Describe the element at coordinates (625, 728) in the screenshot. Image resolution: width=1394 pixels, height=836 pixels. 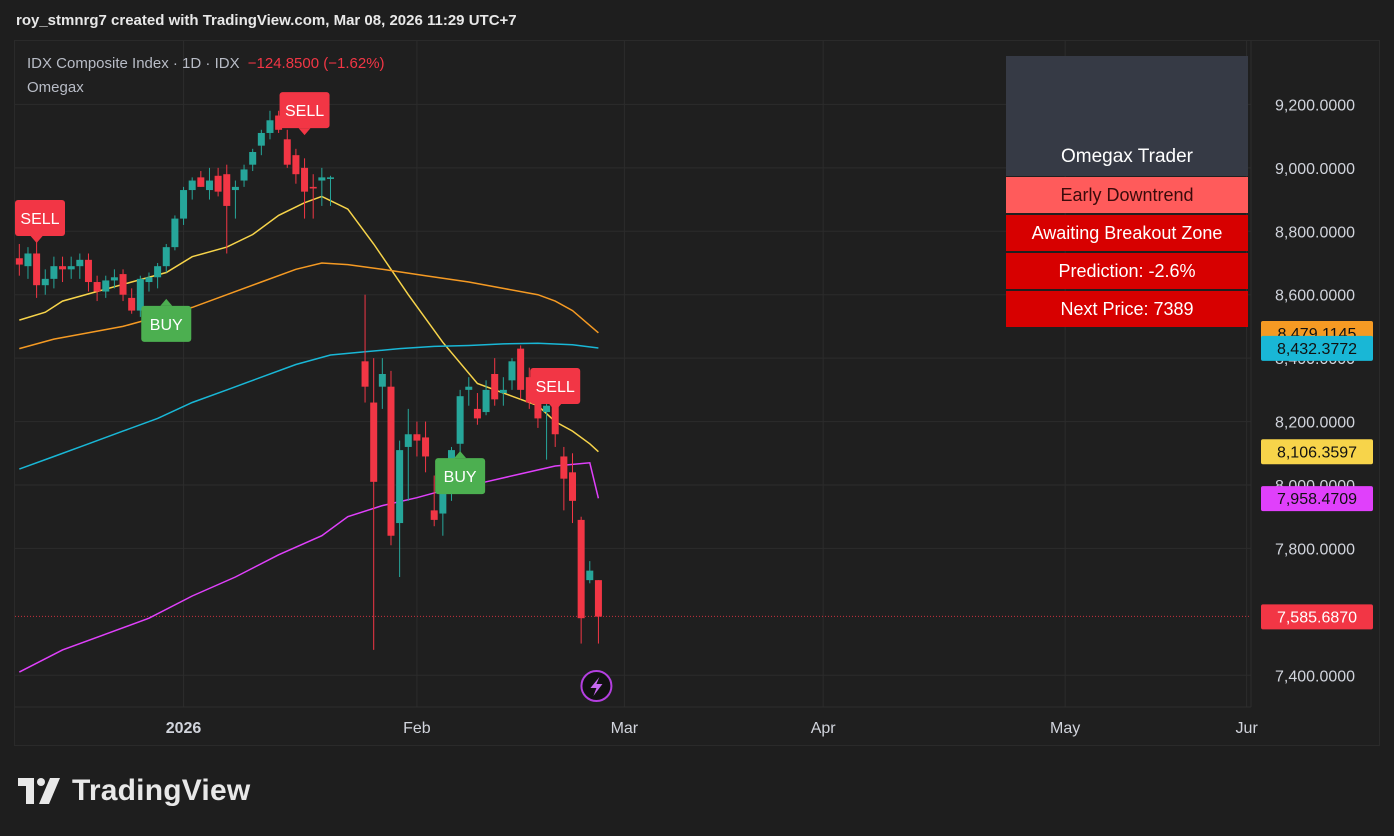
I see `x-tick-label: Mar` at that location.